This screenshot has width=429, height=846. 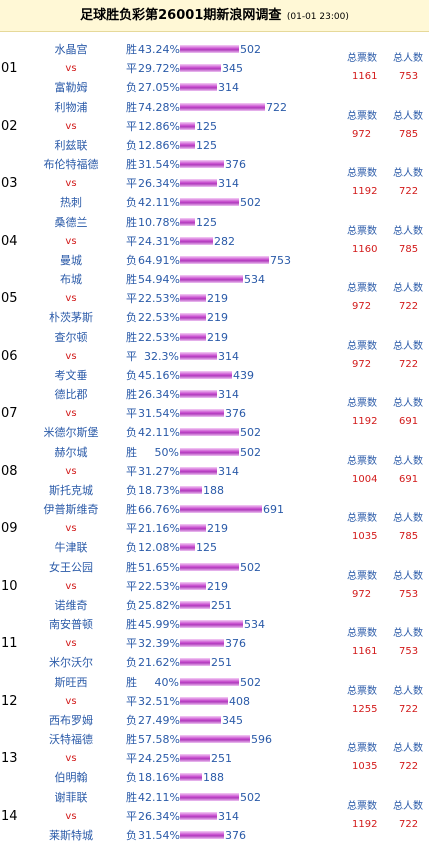 What do you see at coordinates (159, 528) in the screenshot?
I see `draw-percent: 21.16%` at bounding box center [159, 528].